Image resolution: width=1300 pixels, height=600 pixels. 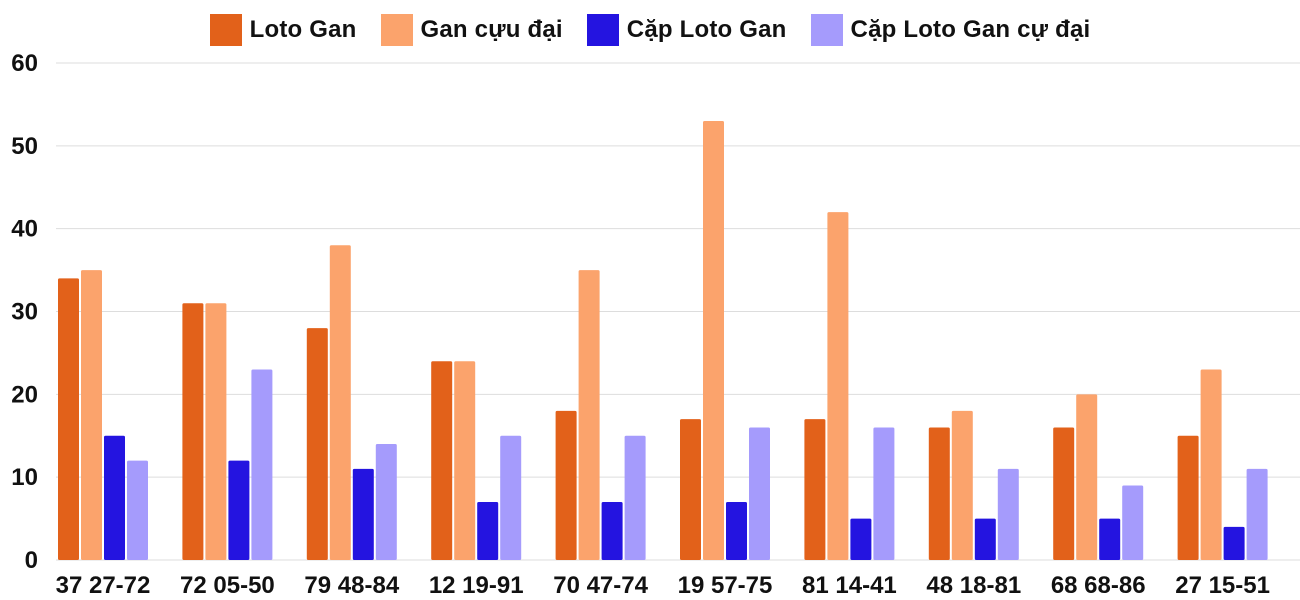 What do you see at coordinates (511, 497) in the screenshot?
I see `bar-cặp-loto-gan-cự-đại-3` at bounding box center [511, 497].